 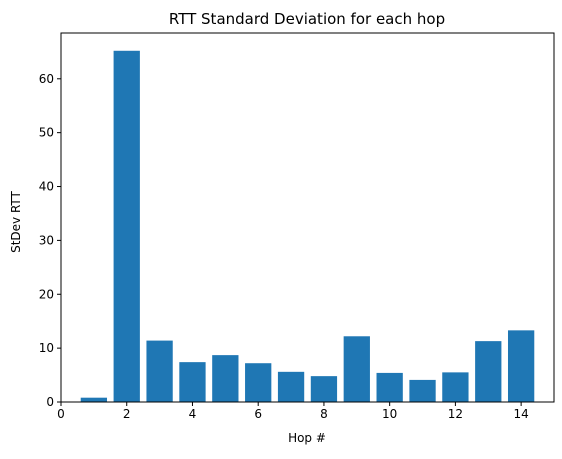 What do you see at coordinates (46, 294) in the screenshot?
I see `y-tick-label: 20` at bounding box center [46, 294].